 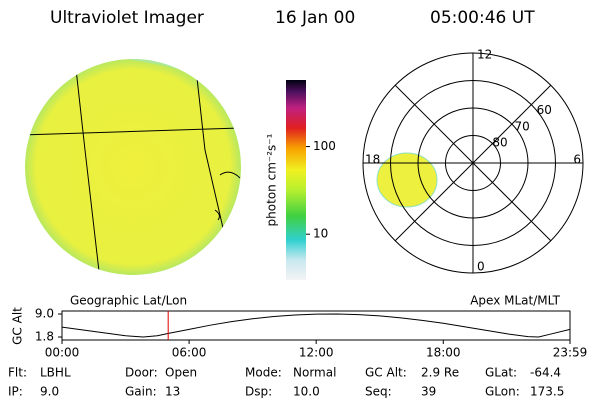 What do you see at coordinates (521, 126) in the screenshot?
I see `lat-label: 70` at bounding box center [521, 126].